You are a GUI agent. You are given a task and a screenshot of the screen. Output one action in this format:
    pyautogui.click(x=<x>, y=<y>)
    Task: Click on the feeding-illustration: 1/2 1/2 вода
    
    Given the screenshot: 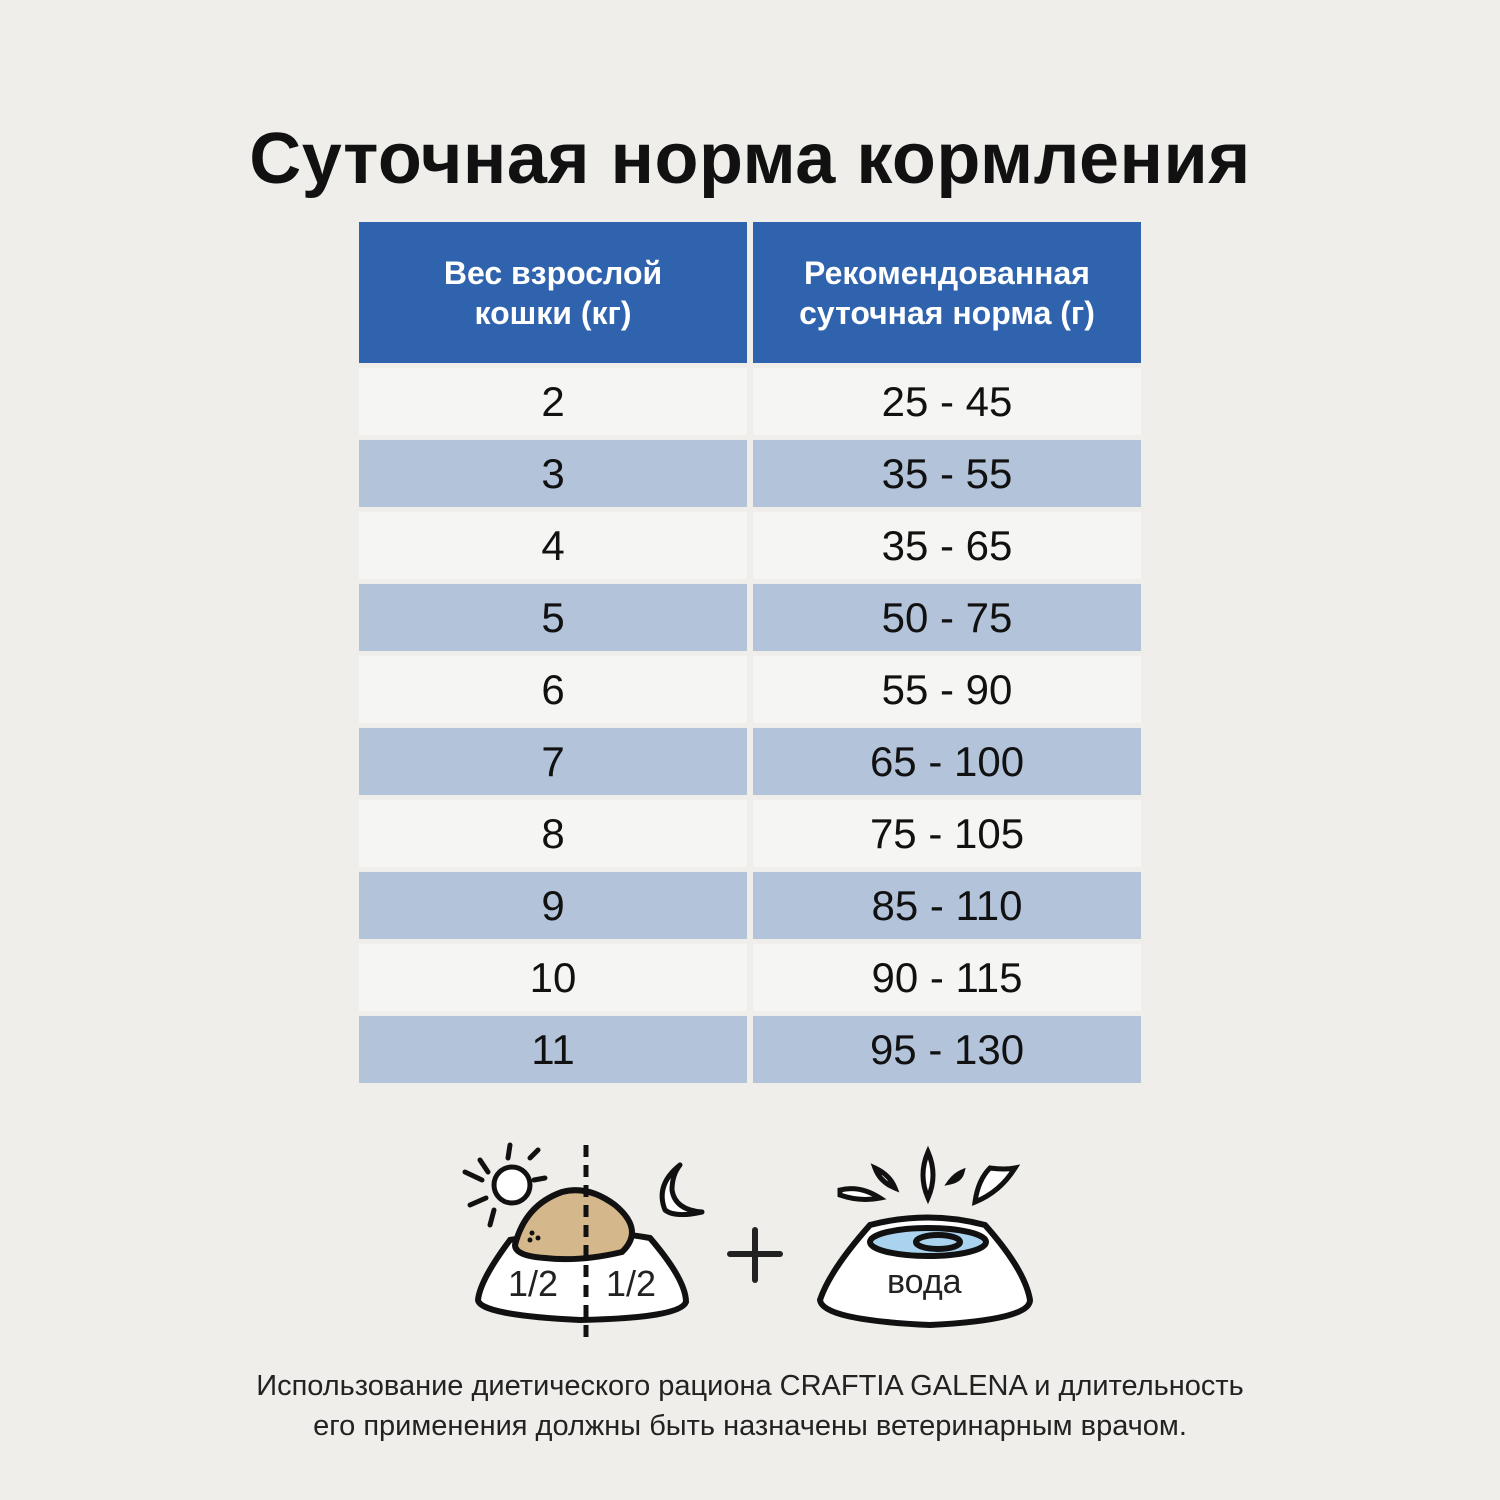 What is the action you would take?
    pyautogui.click(x=750, y=1240)
    